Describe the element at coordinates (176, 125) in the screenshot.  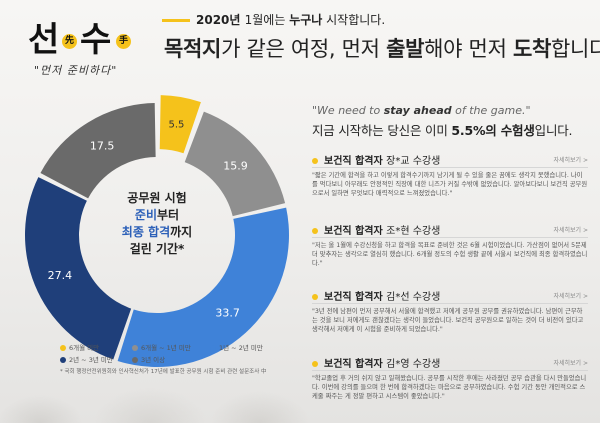
I see `slice-value-label: 5.5` at that location.